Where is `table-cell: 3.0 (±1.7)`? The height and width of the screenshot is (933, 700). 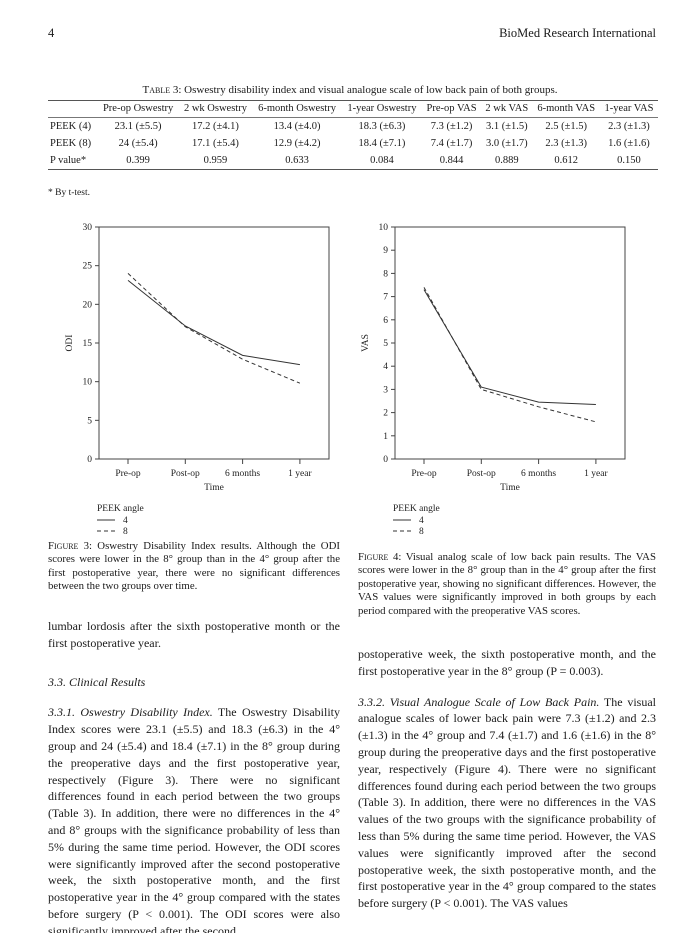 table-cell: 3.0 (±1.7) is located at coordinates (506, 143).